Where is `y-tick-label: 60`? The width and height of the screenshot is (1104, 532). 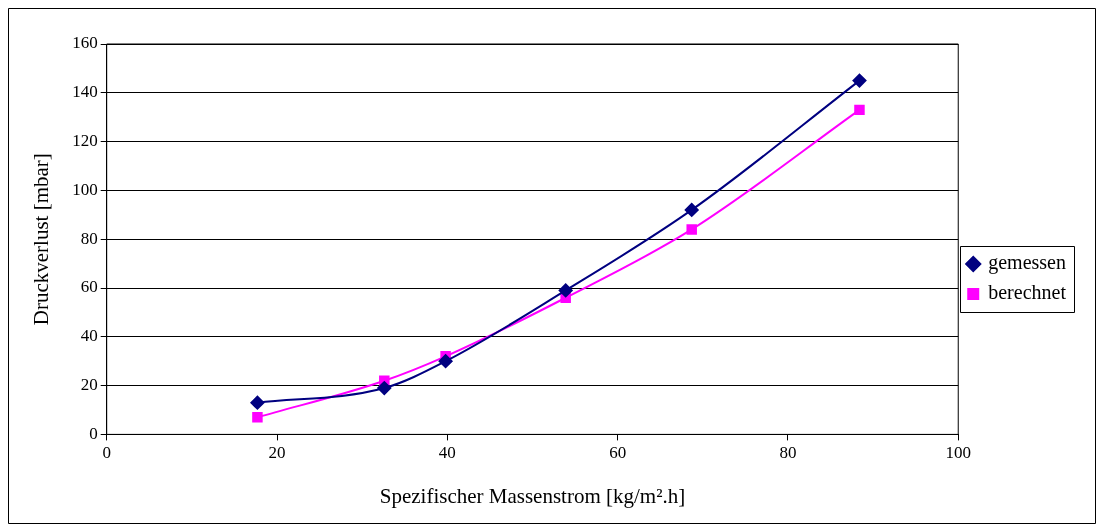 y-tick-label: 60 is located at coordinates (89, 287).